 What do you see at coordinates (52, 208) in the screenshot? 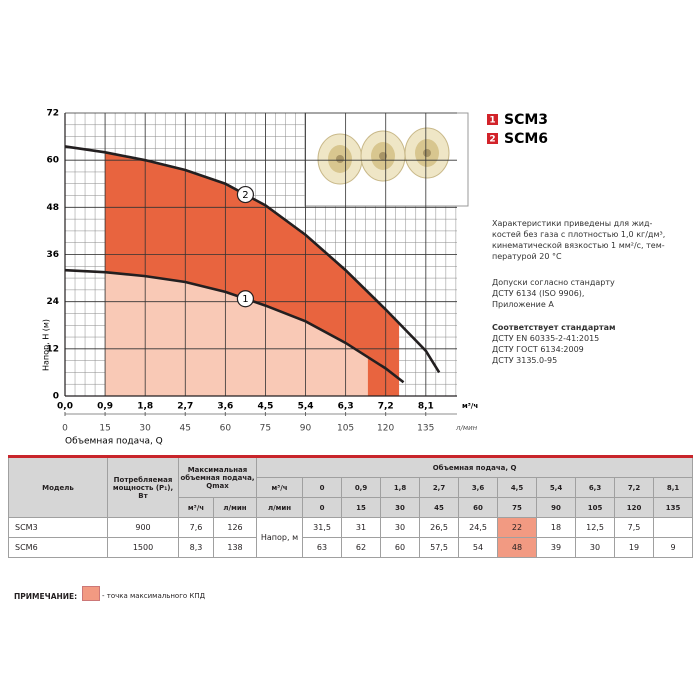
I see `y-tick-label: 48` at bounding box center [52, 208].